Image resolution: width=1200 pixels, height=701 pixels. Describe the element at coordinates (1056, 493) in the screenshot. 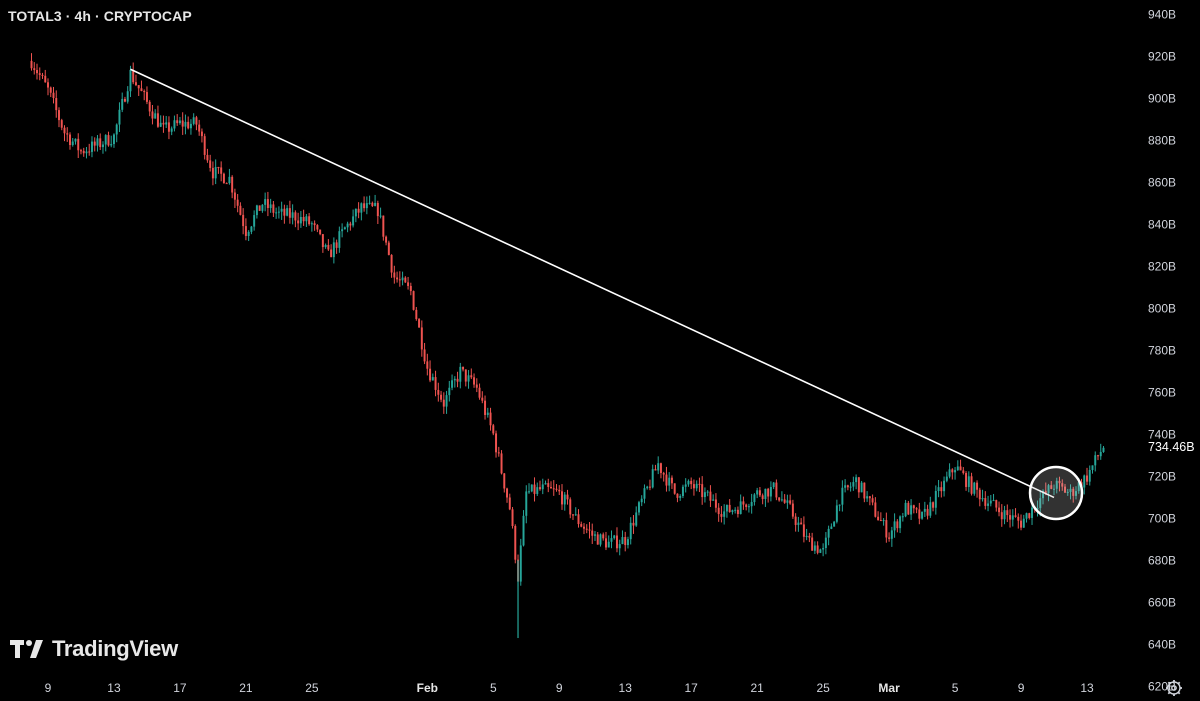

I see `breakout-circle` at that location.